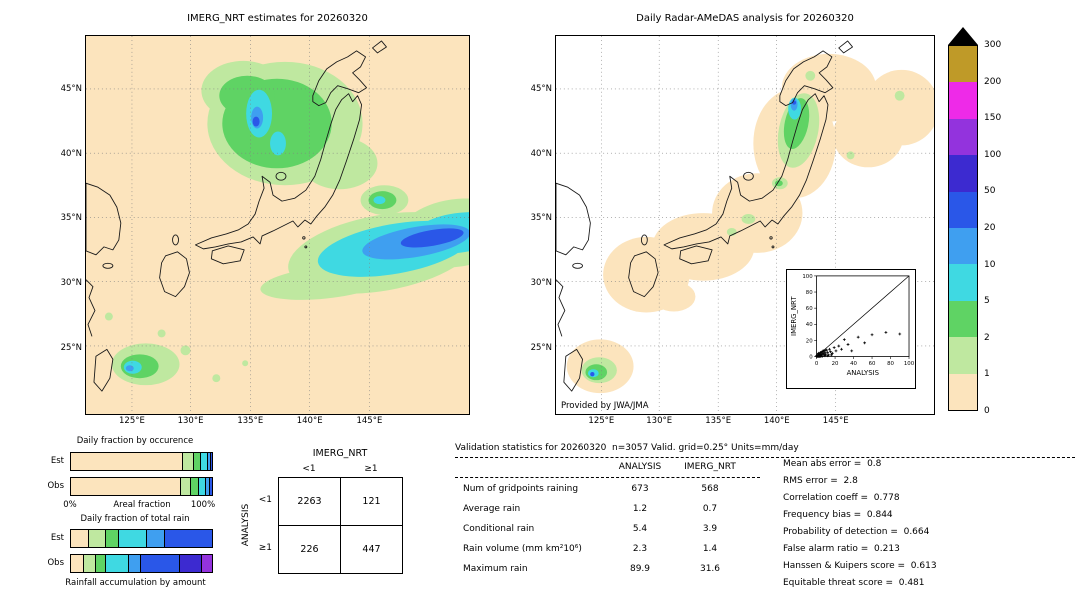 The height and width of the screenshot is (612, 1080). Describe the element at coordinates (203, 505) in the screenshot. I see `occurrence-axis-max: 100%` at that location.